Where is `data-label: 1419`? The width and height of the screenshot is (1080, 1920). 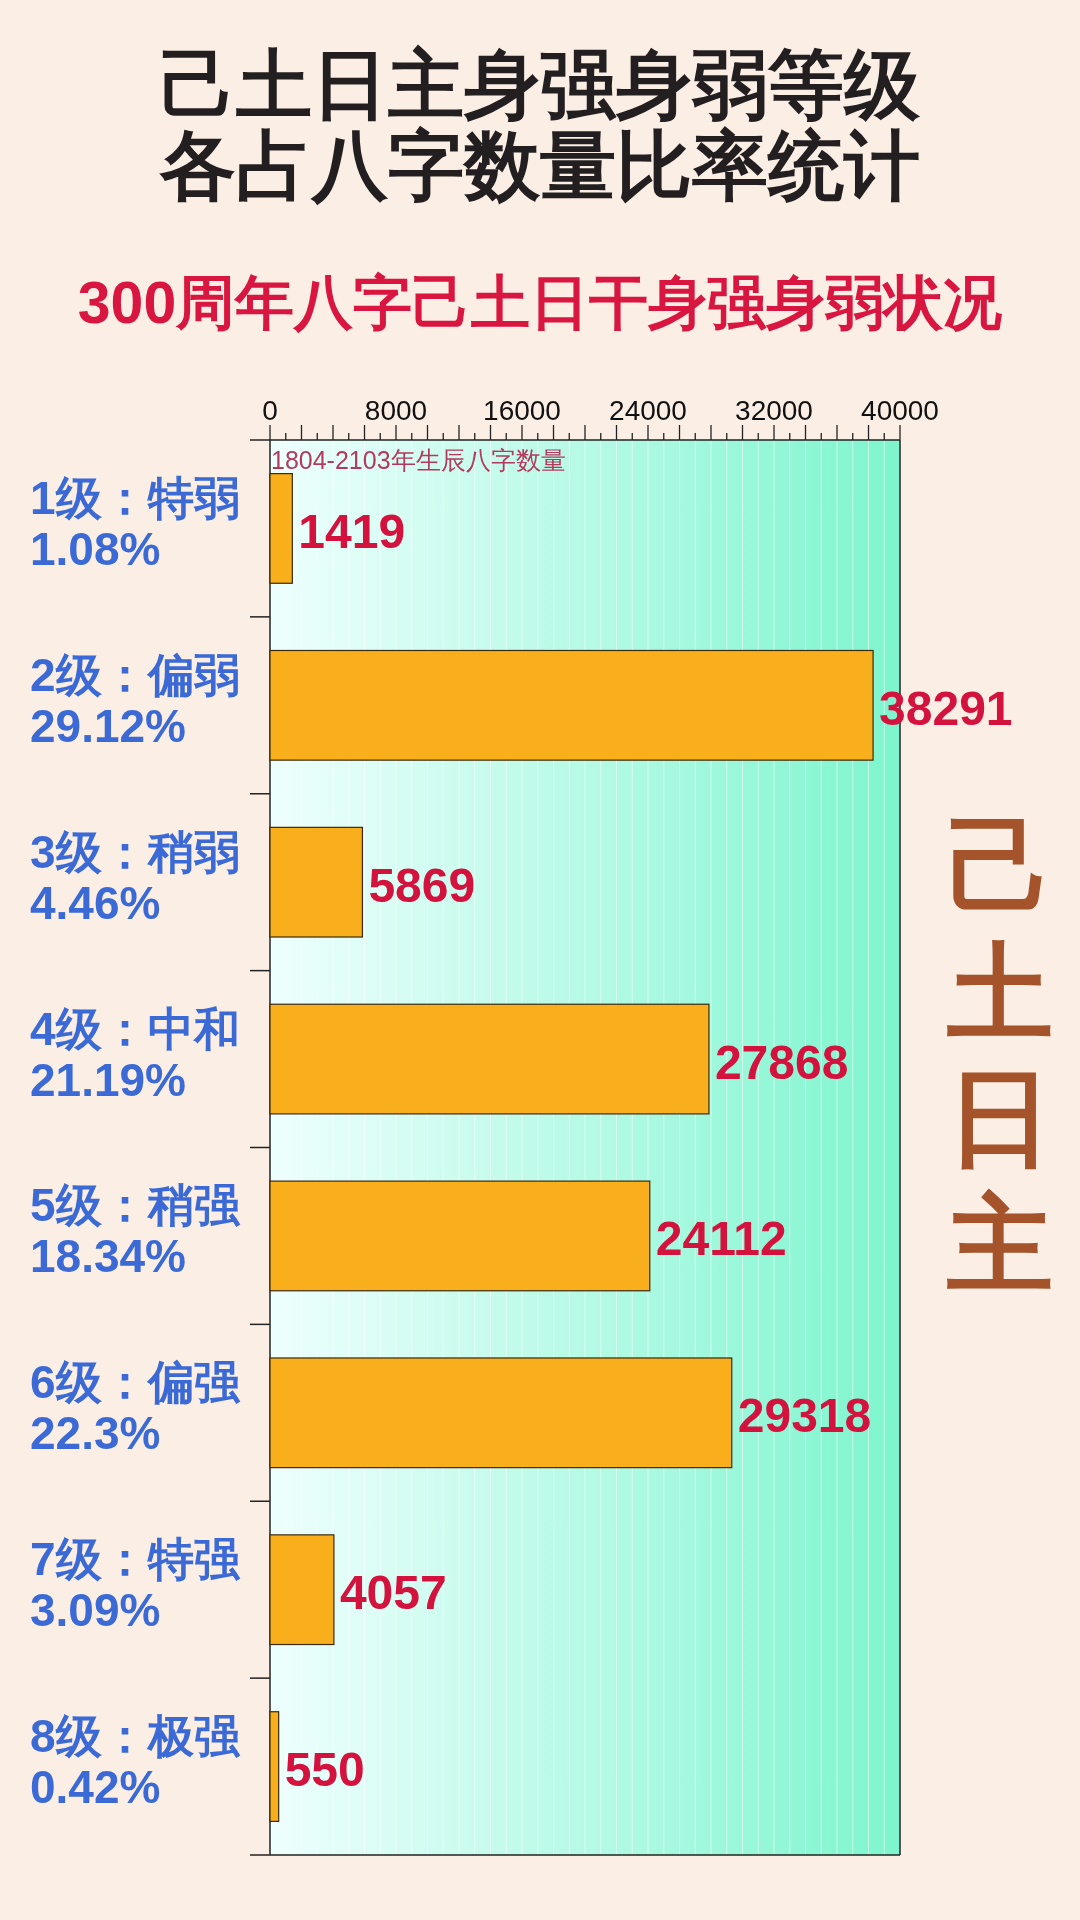
data-label: 1419 is located at coordinates (352, 531).